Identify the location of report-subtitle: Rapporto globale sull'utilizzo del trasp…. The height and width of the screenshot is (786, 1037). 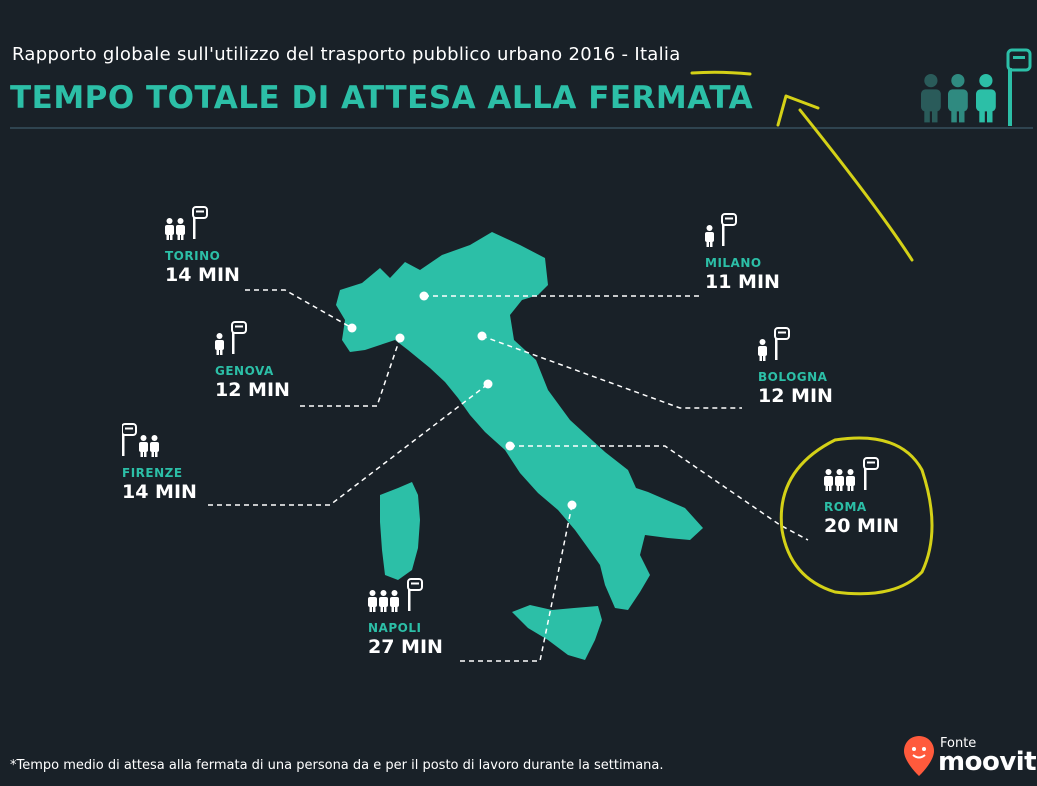
(346, 54).